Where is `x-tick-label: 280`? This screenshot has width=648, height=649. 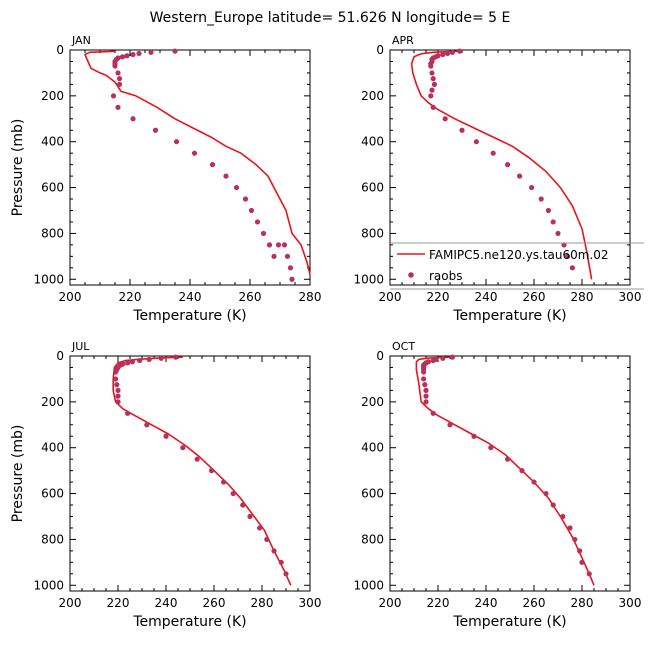 x-tick-label: 280 is located at coordinates (310, 297).